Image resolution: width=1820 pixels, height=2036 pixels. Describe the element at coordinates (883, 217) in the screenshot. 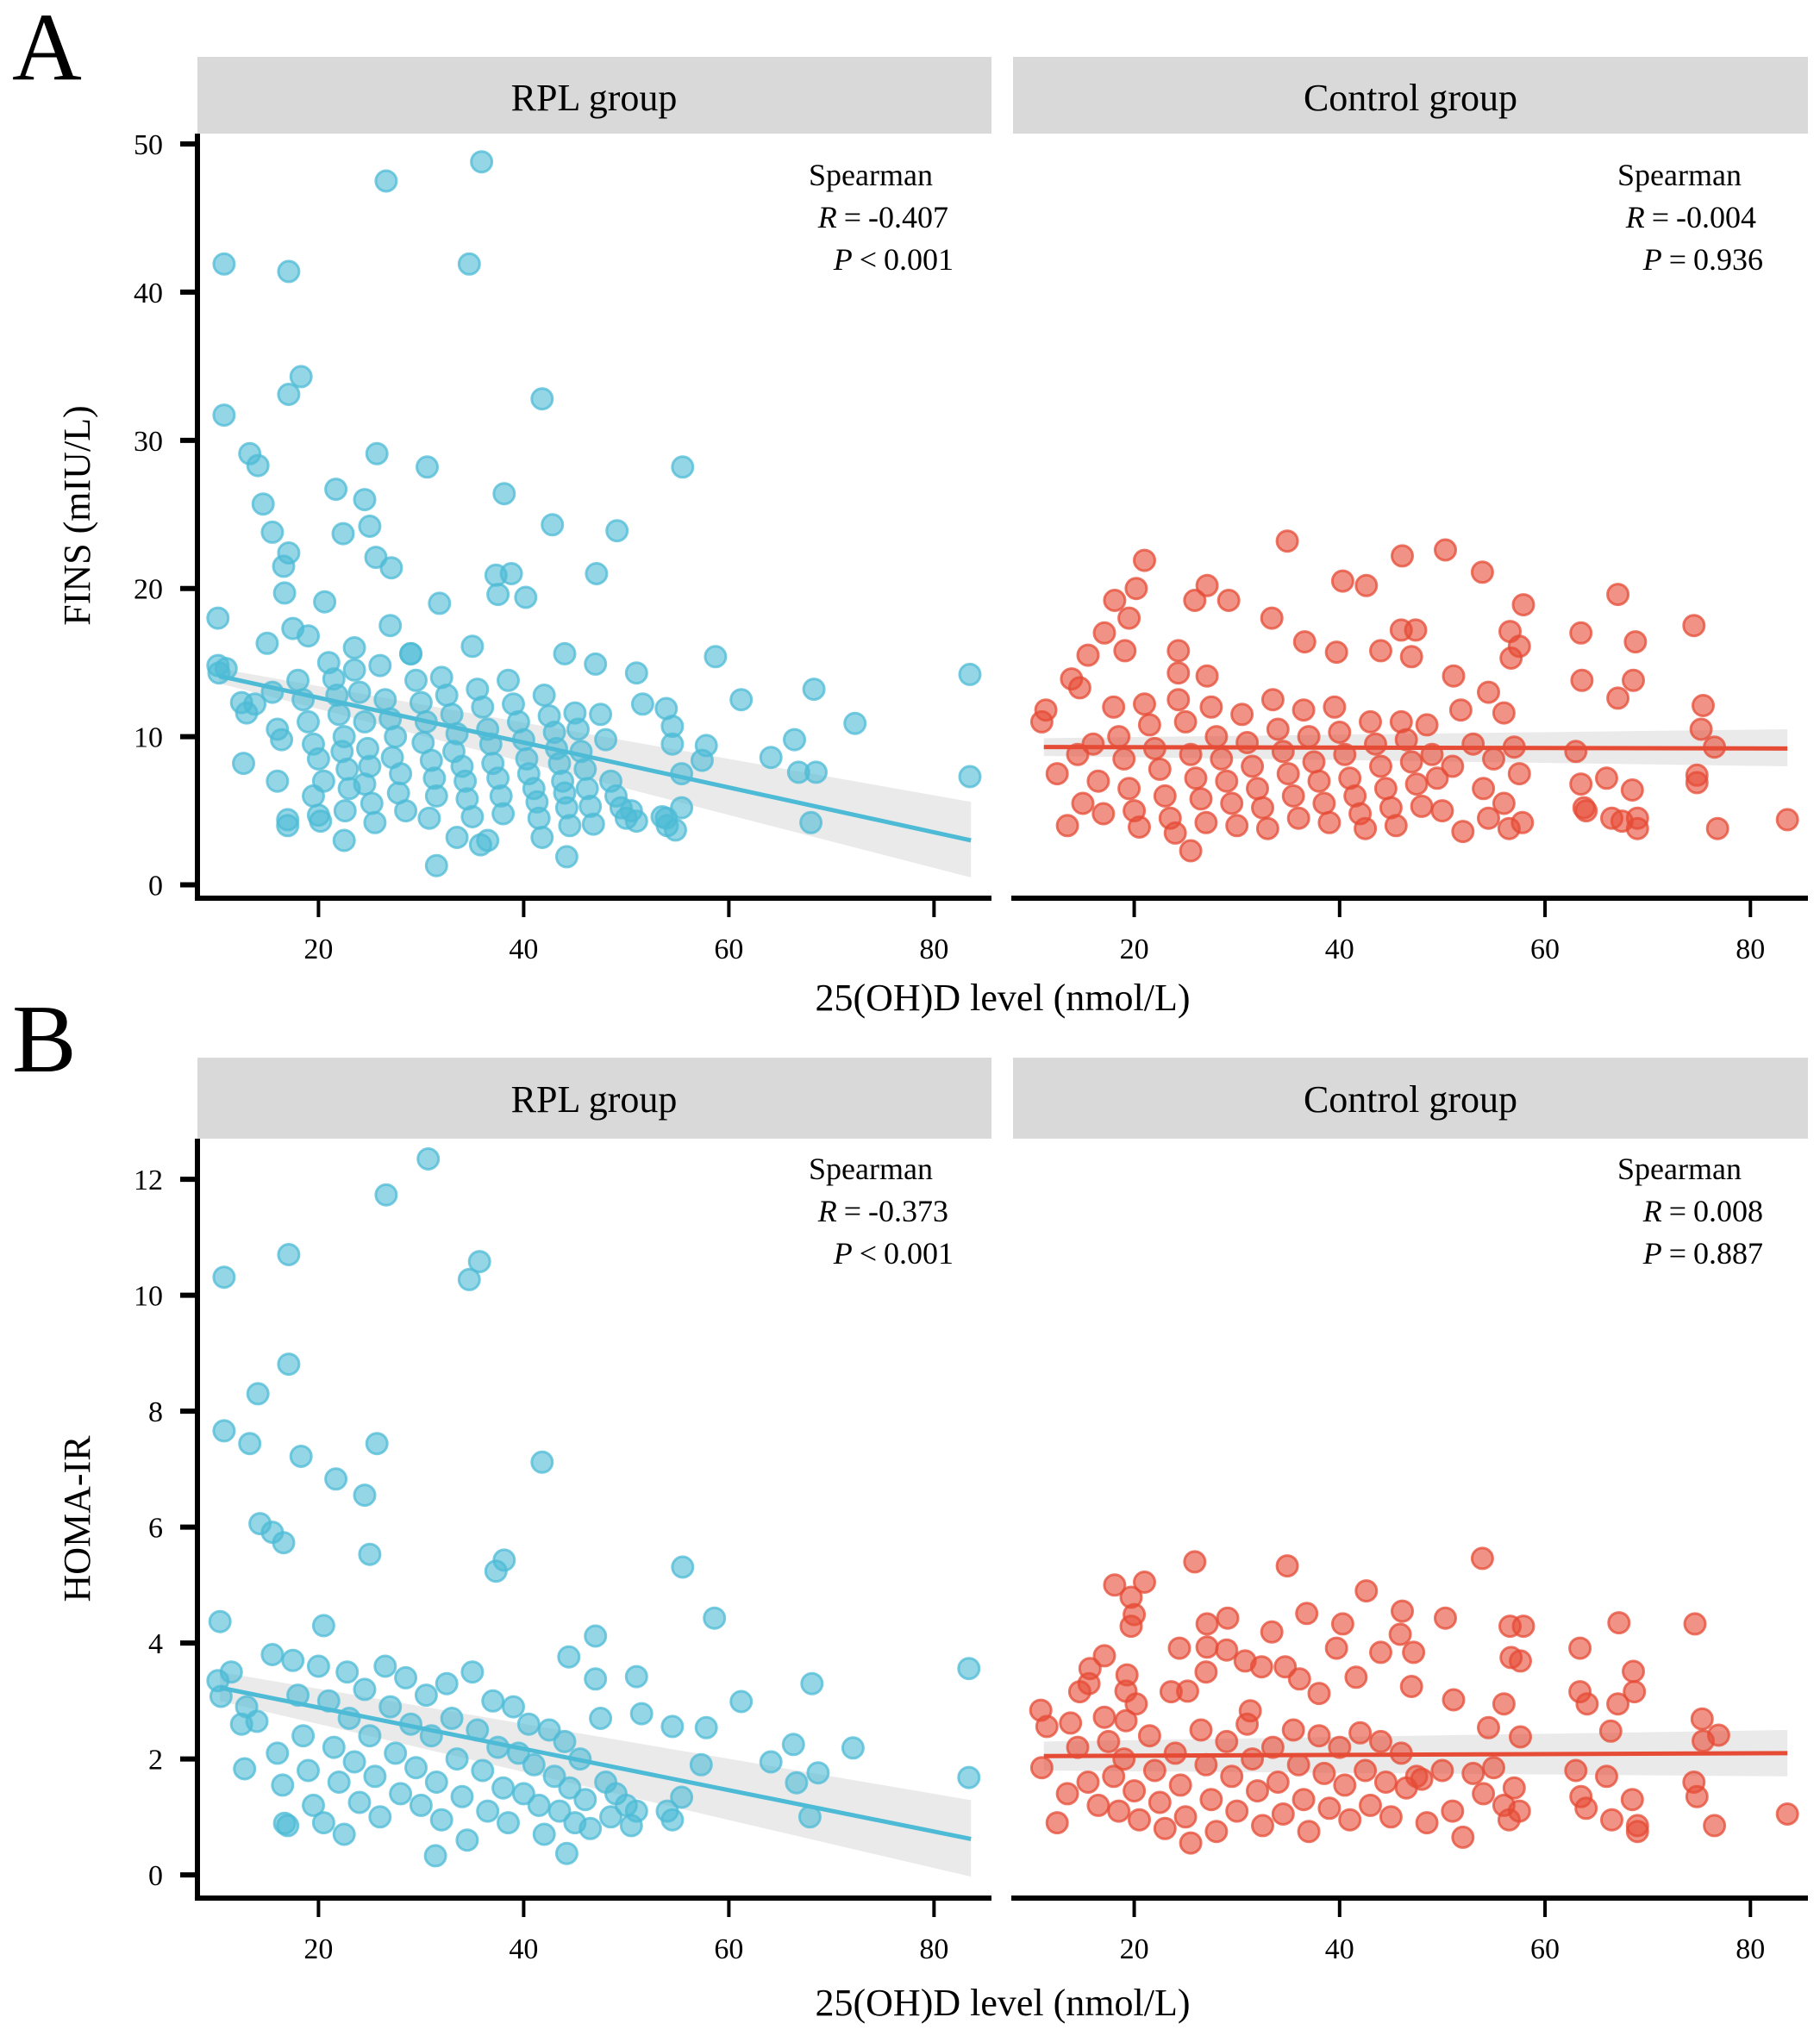

I see `stats-a-rpl-r: R = -0.407` at that location.